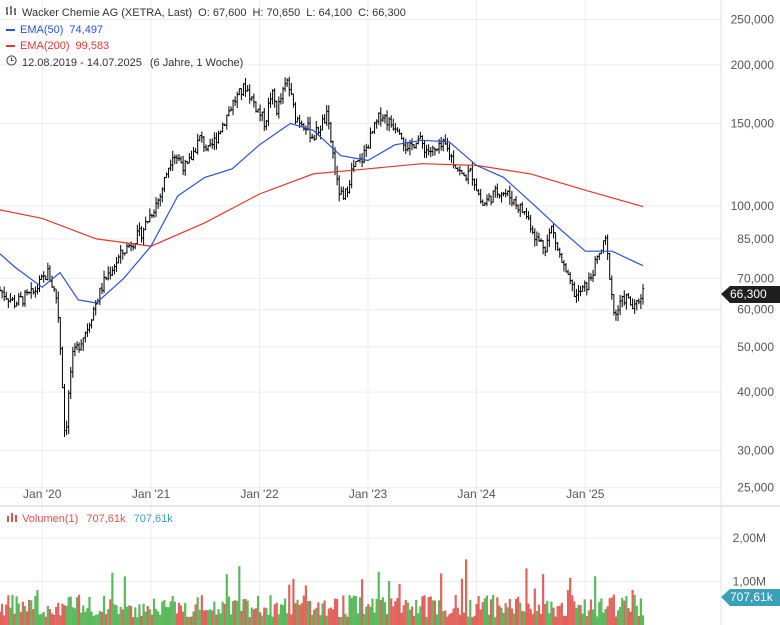  I want to click on x-tick-label: Jan '22, so click(259, 494).